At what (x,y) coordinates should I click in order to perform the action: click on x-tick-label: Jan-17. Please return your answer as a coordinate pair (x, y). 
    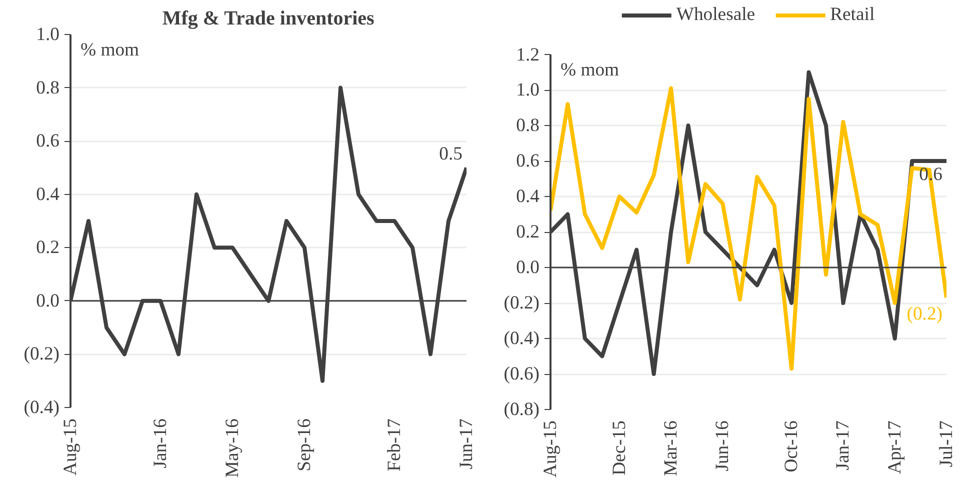
    Looking at the image, I should click on (843, 445).